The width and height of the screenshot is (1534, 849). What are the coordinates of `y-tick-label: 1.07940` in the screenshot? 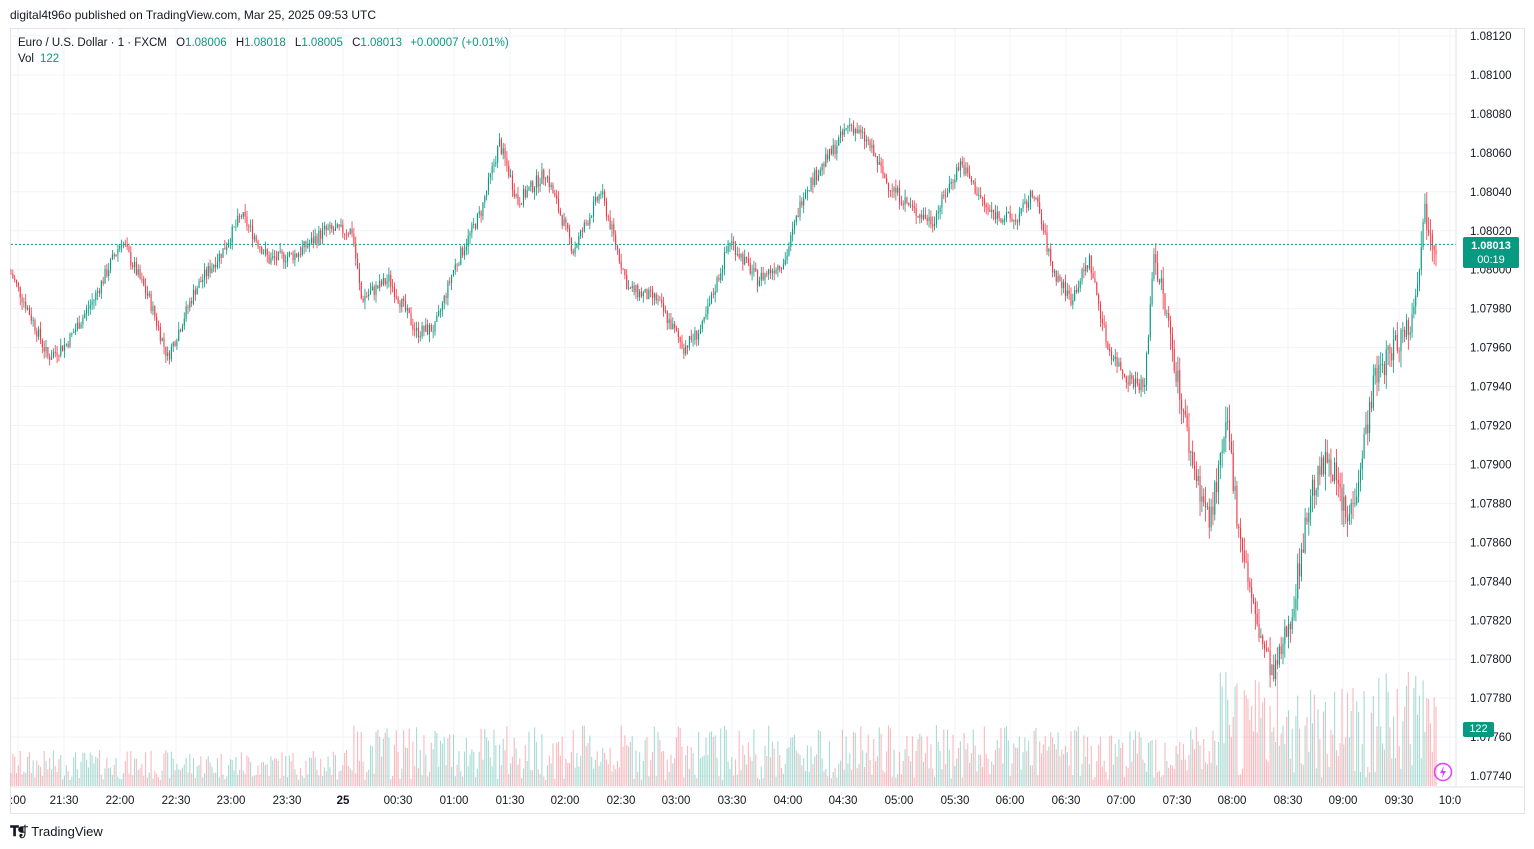 It's located at (1491, 388).